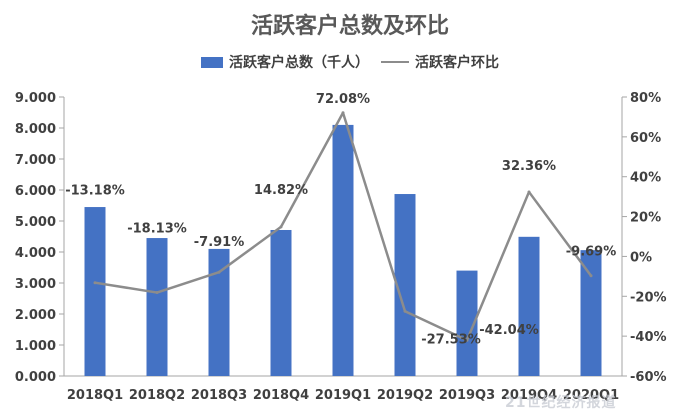  What do you see at coordinates (35, 253) in the screenshot?
I see `left-tick-label: 4.000` at bounding box center [35, 253].